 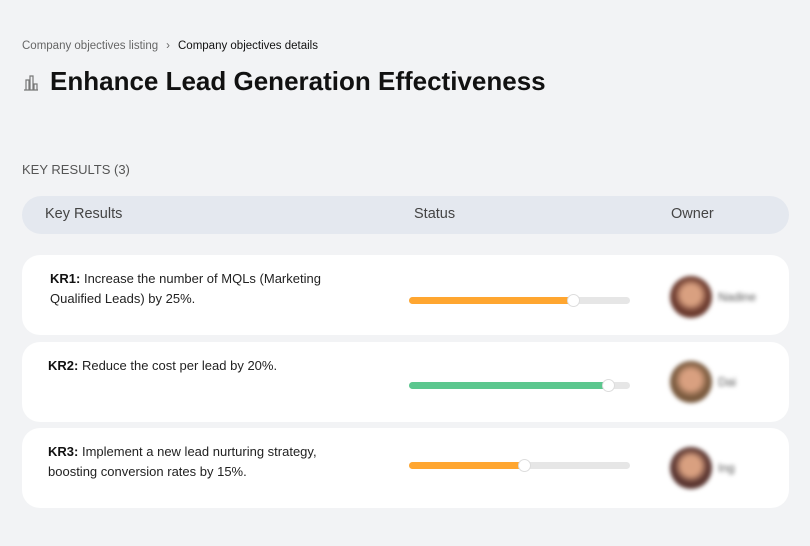 What do you see at coordinates (31, 82) in the screenshot?
I see `building-icon` at bounding box center [31, 82].